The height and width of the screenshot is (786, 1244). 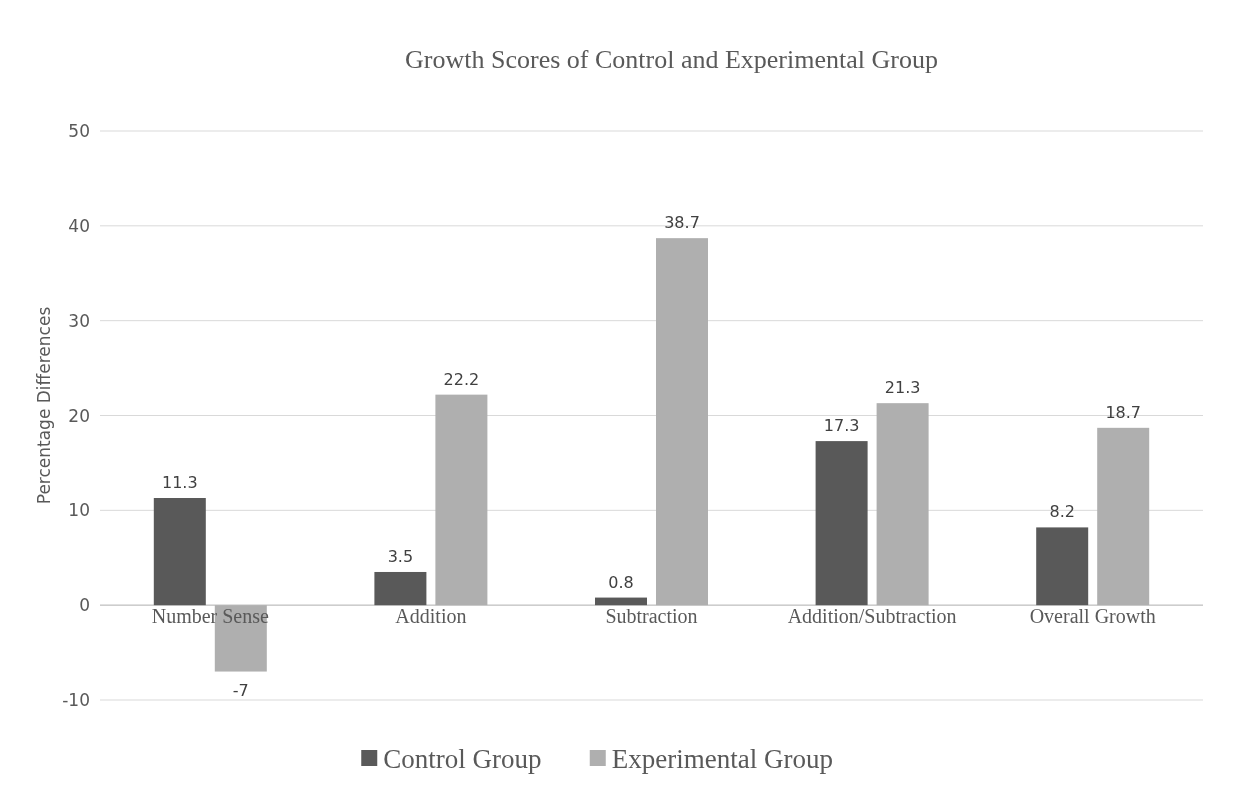 I want to click on x-tick-label: Addition/Subtraction, so click(x=872, y=616).